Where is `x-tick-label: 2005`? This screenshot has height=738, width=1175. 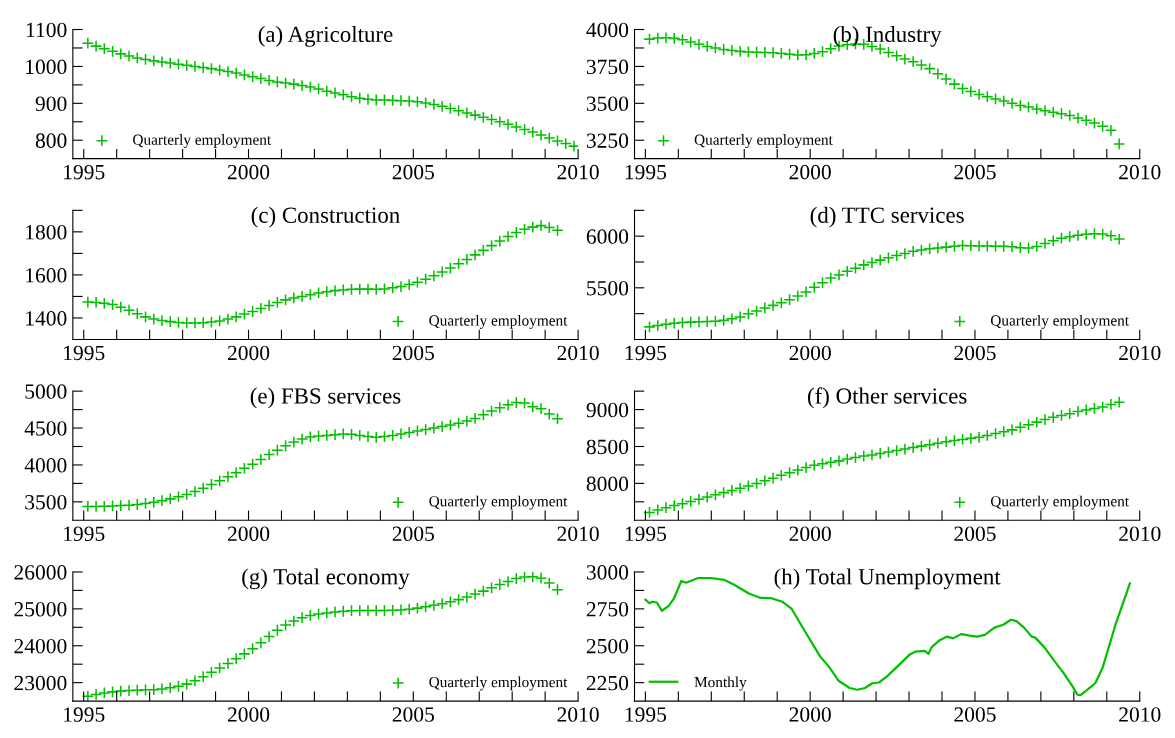
x-tick-label: 2005 is located at coordinates (975, 353).